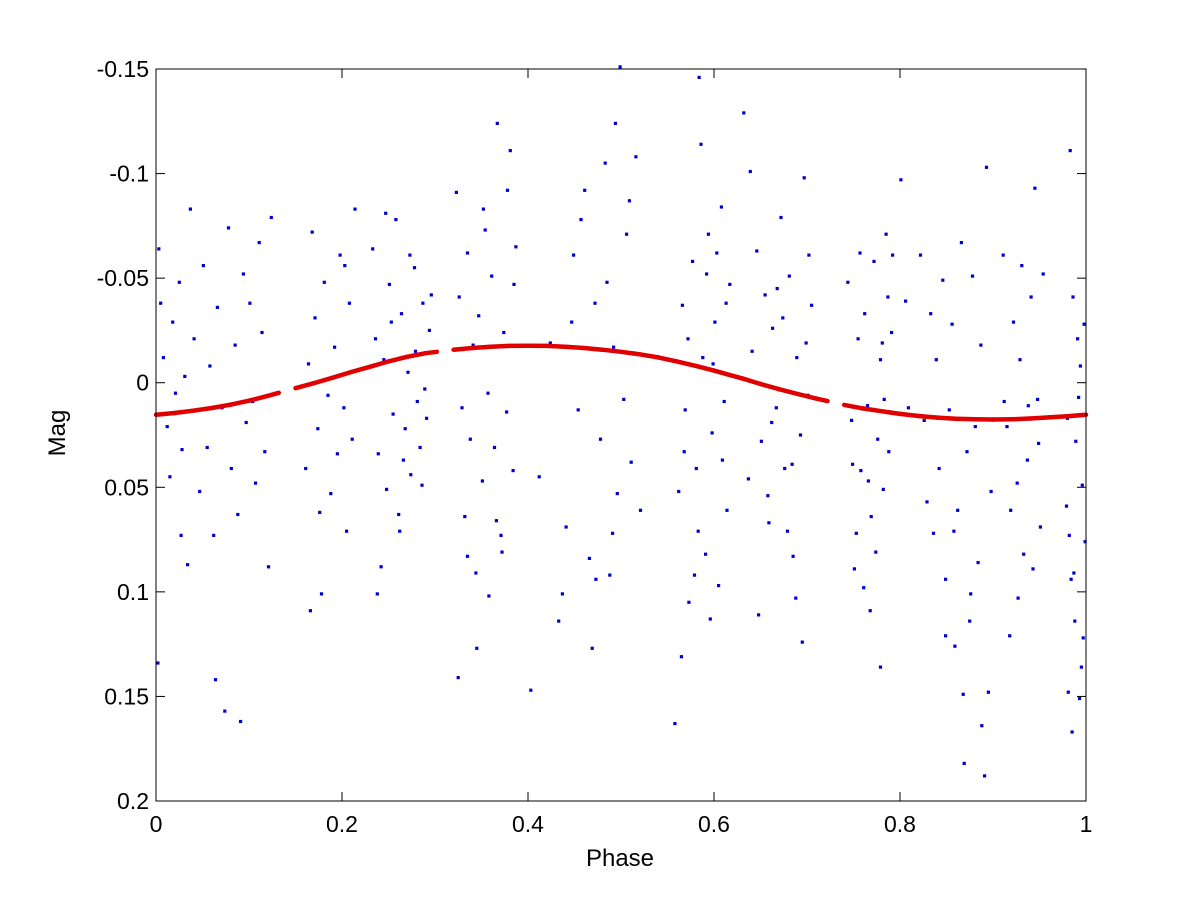 This screenshot has height=900, width=1200. I want to click on y-tick-label: -0.05, so click(123, 278).